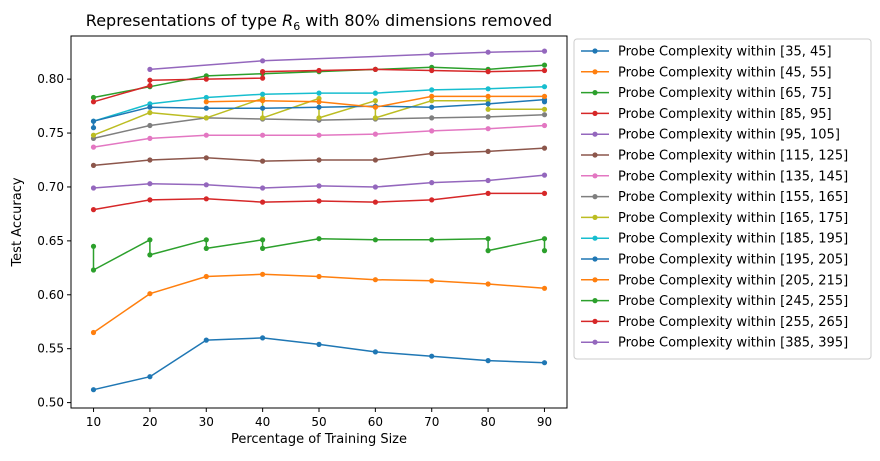 The height and width of the screenshot is (461, 880). I want to click on legend-item: Probe Complexity within [135, 145], so click(714, 176).